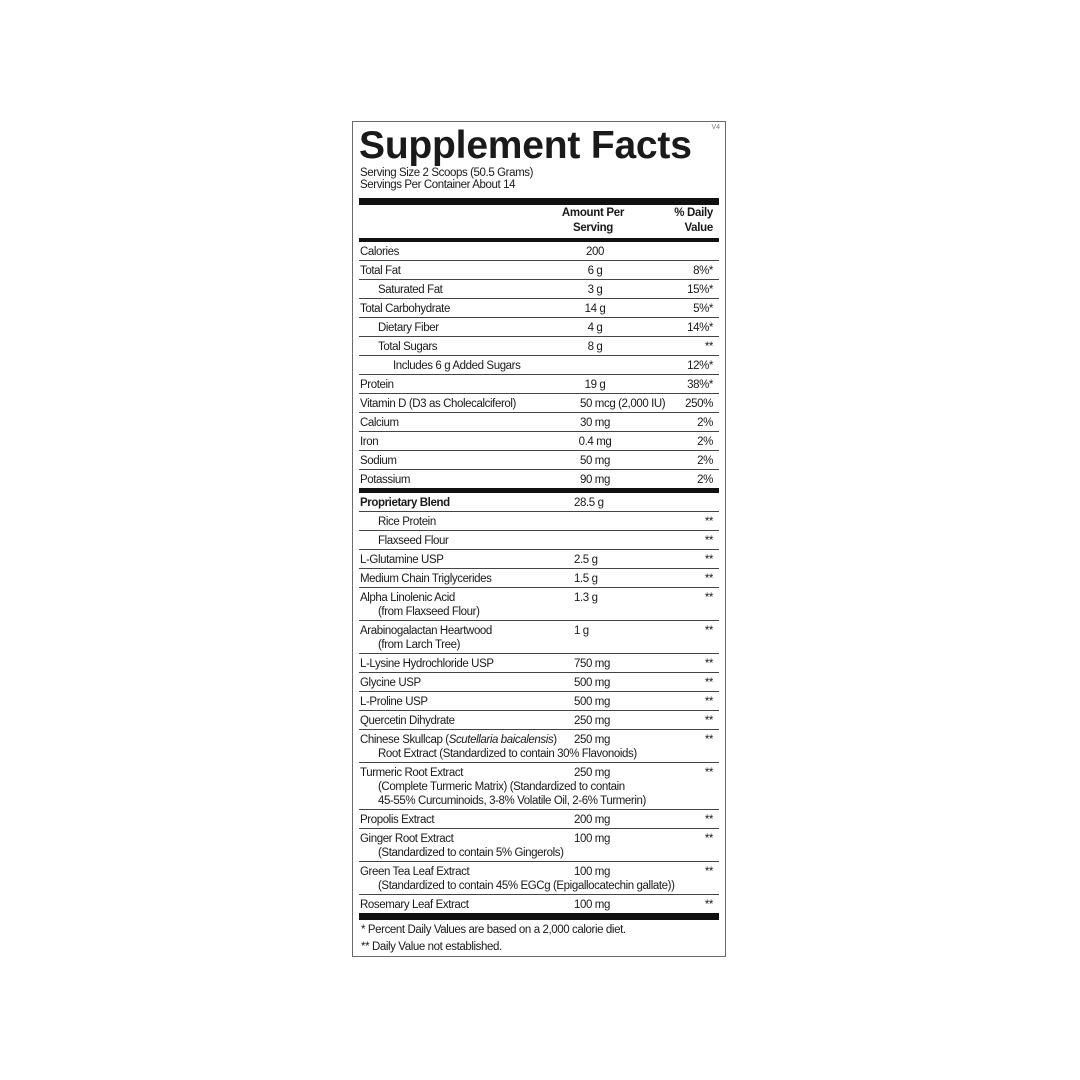  I want to click on ingredient-name: Saturated Fat, so click(539, 290).